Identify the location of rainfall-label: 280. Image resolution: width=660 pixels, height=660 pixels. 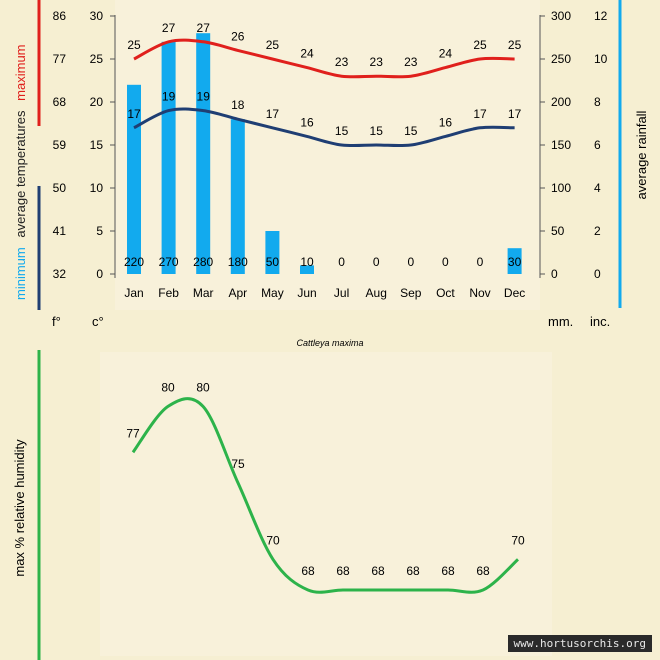
(203, 262).